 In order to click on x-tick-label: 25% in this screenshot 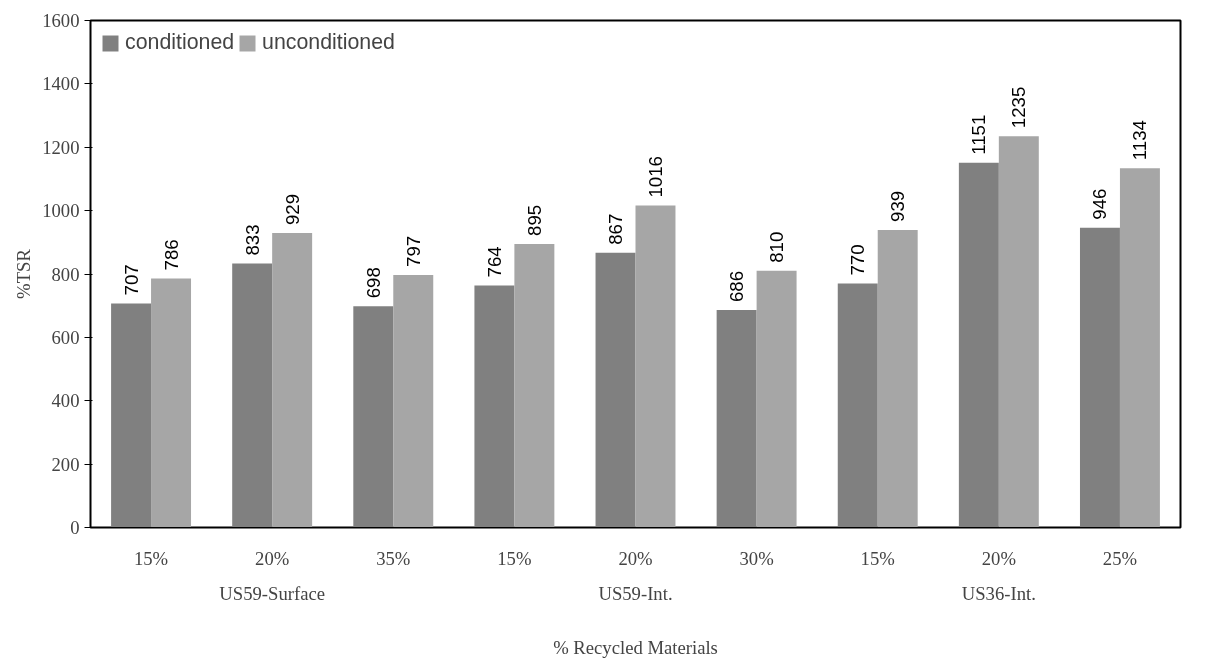, I will do `click(1120, 558)`.